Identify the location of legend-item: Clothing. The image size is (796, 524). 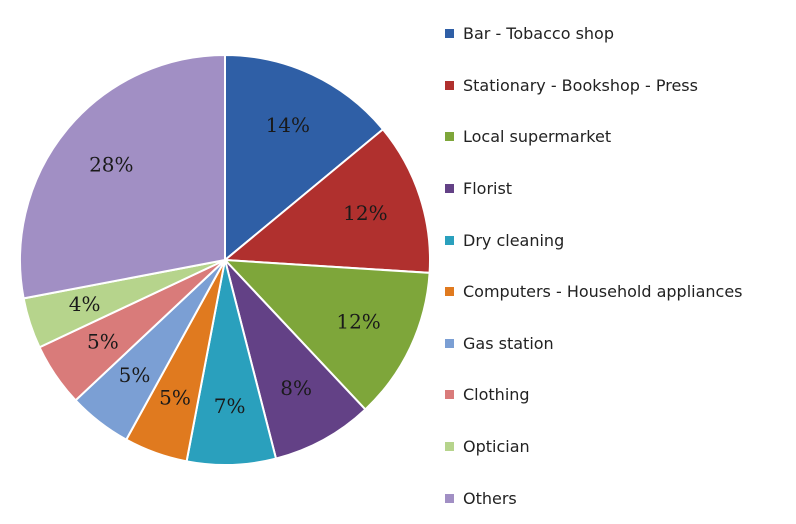
(620, 395).